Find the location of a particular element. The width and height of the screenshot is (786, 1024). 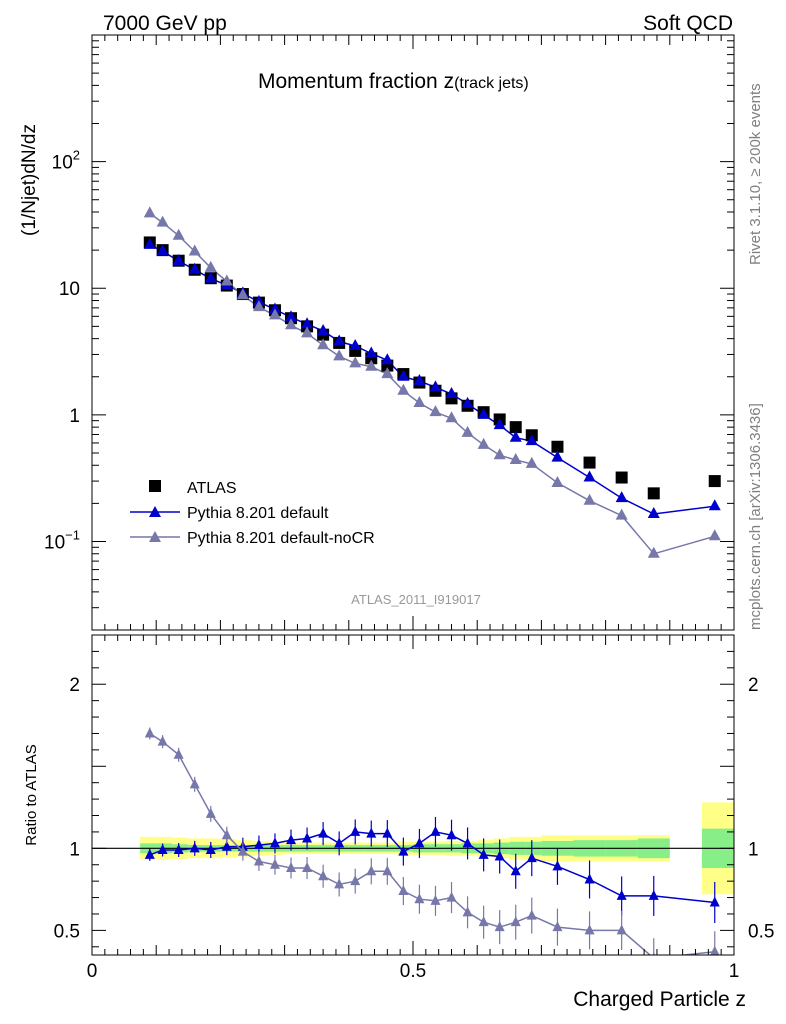

header-left-label: 7000 GeV pp is located at coordinates (165, 23).